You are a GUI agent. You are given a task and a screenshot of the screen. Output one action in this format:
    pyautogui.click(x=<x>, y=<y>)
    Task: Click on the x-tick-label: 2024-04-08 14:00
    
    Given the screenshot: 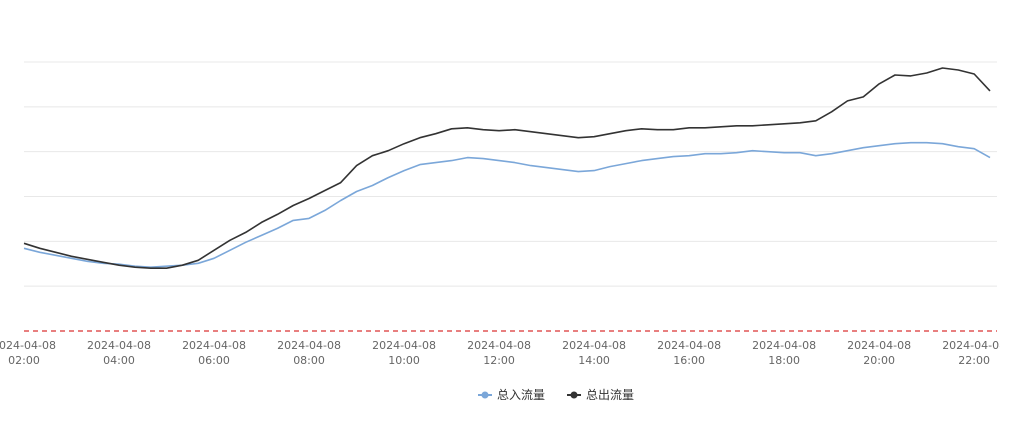 What is the action you would take?
    pyautogui.click(x=594, y=353)
    